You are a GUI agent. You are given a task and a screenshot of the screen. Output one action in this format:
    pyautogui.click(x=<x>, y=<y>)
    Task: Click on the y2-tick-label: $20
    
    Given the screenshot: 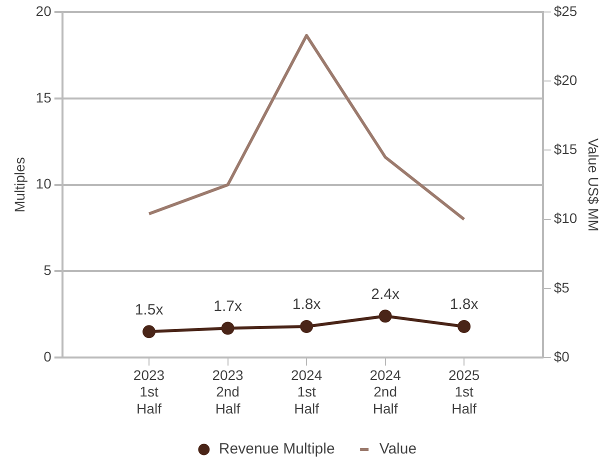 What is the action you would take?
    pyautogui.click(x=566, y=80)
    